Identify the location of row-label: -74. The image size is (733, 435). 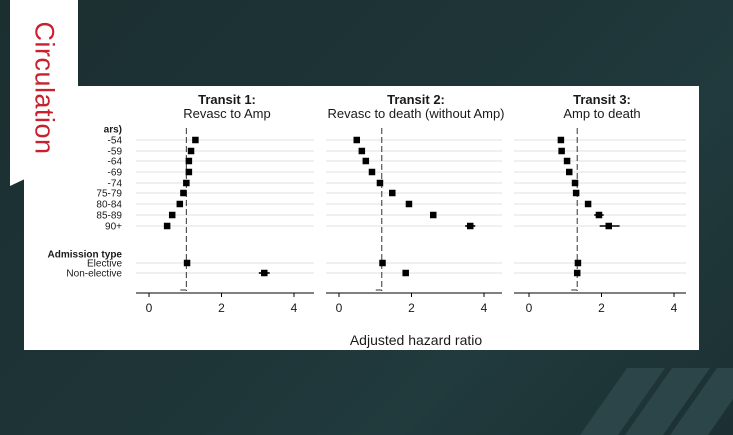
(115, 184).